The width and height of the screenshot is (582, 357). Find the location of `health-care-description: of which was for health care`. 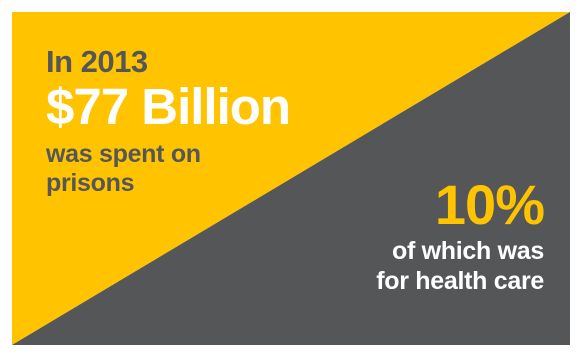

health-care-description: of which was for health care is located at coordinates (414, 266).